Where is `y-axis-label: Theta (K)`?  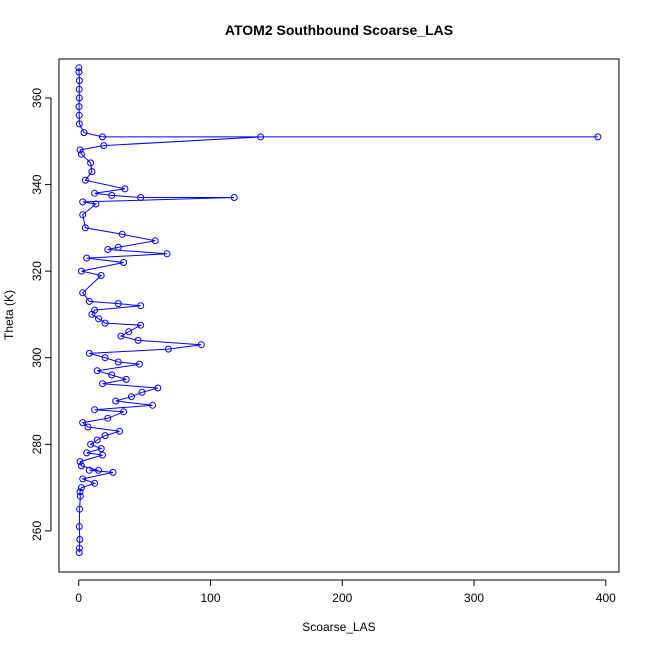
y-axis-label: Theta (K) is located at coordinates (9, 315).